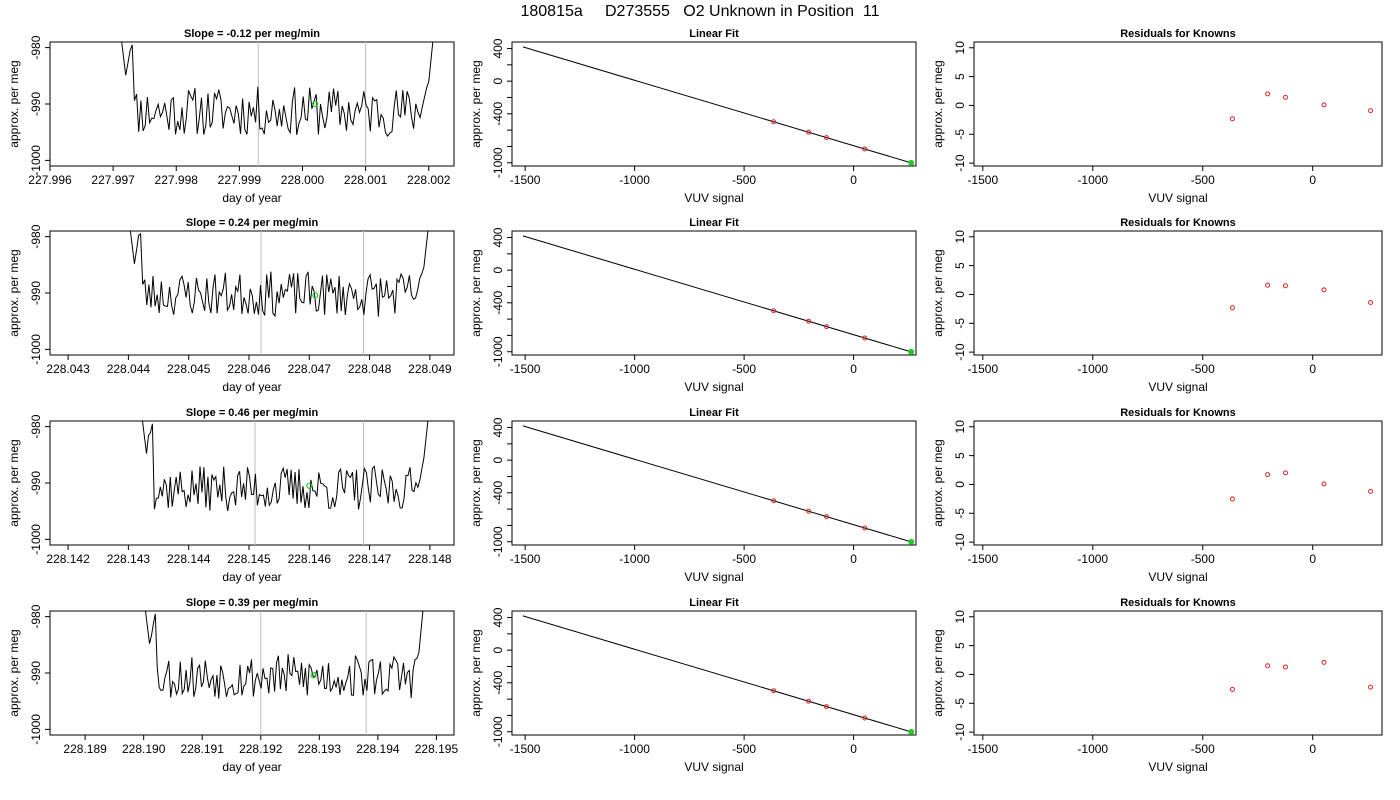 Image resolution: width=1400 pixels, height=800 pixels. I want to click on x-tick-label: 228.002, so click(429, 180).